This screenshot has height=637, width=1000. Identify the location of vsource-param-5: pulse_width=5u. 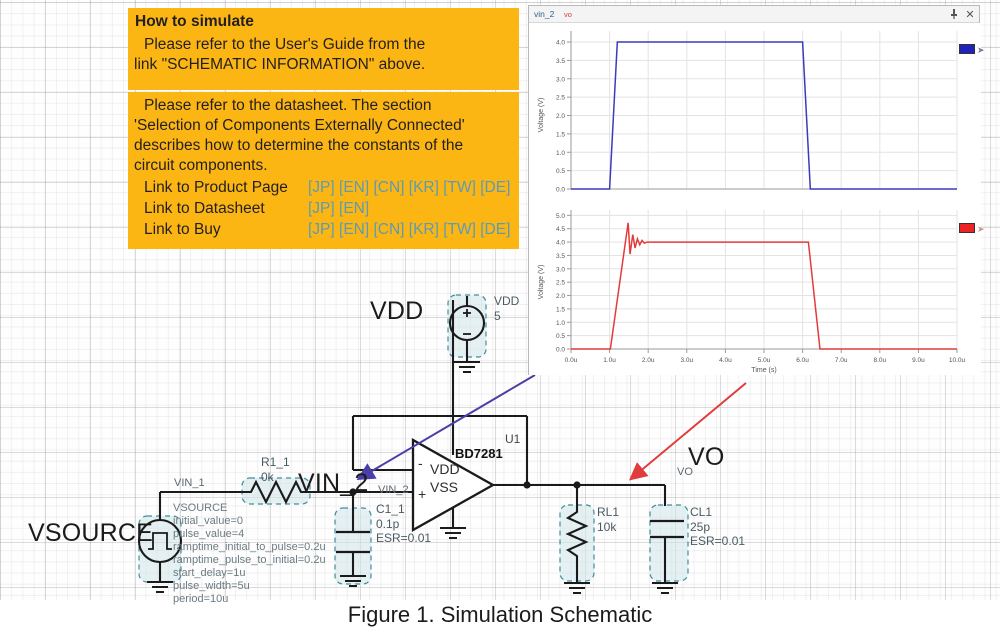
(211, 585).